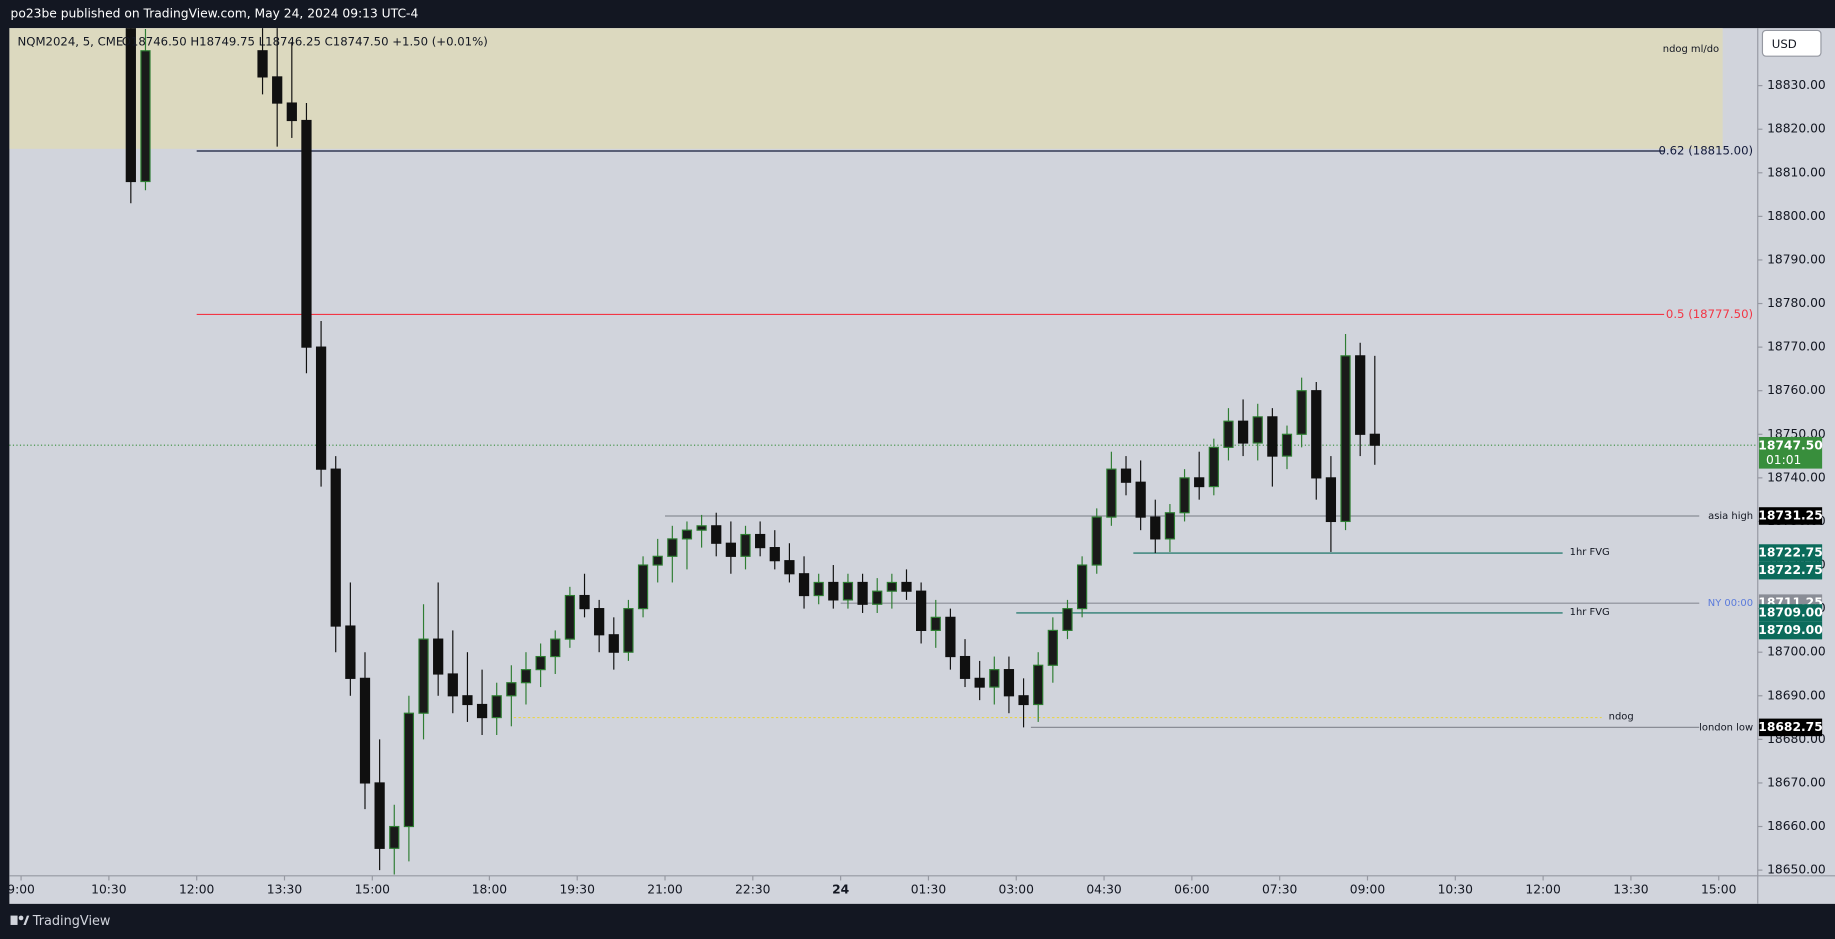 This screenshot has width=1835, height=939. Describe the element at coordinates (1796, 695) in the screenshot. I see `y-tick-label: 18690.00` at that location.